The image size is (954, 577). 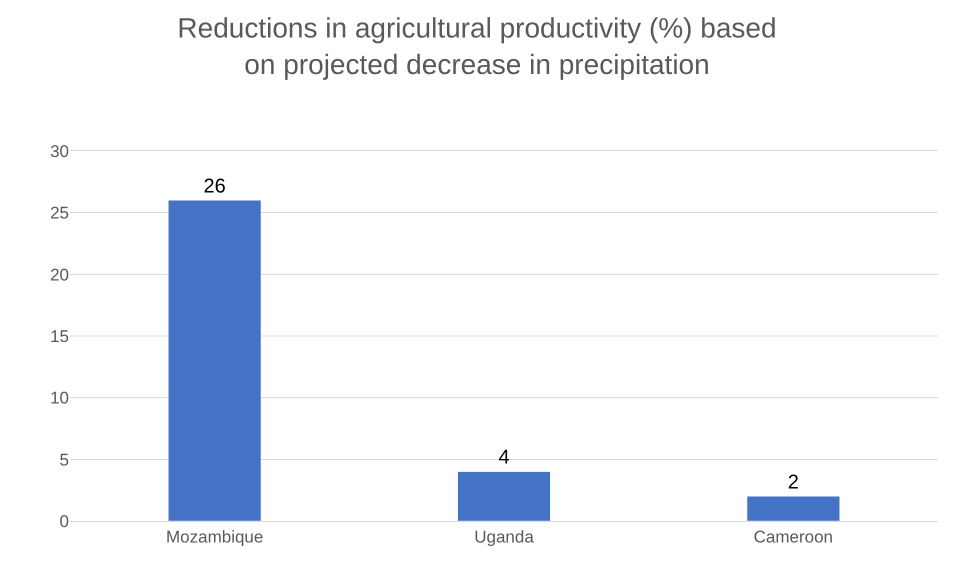 I want to click on y-tick-label: 25, so click(x=59, y=213).